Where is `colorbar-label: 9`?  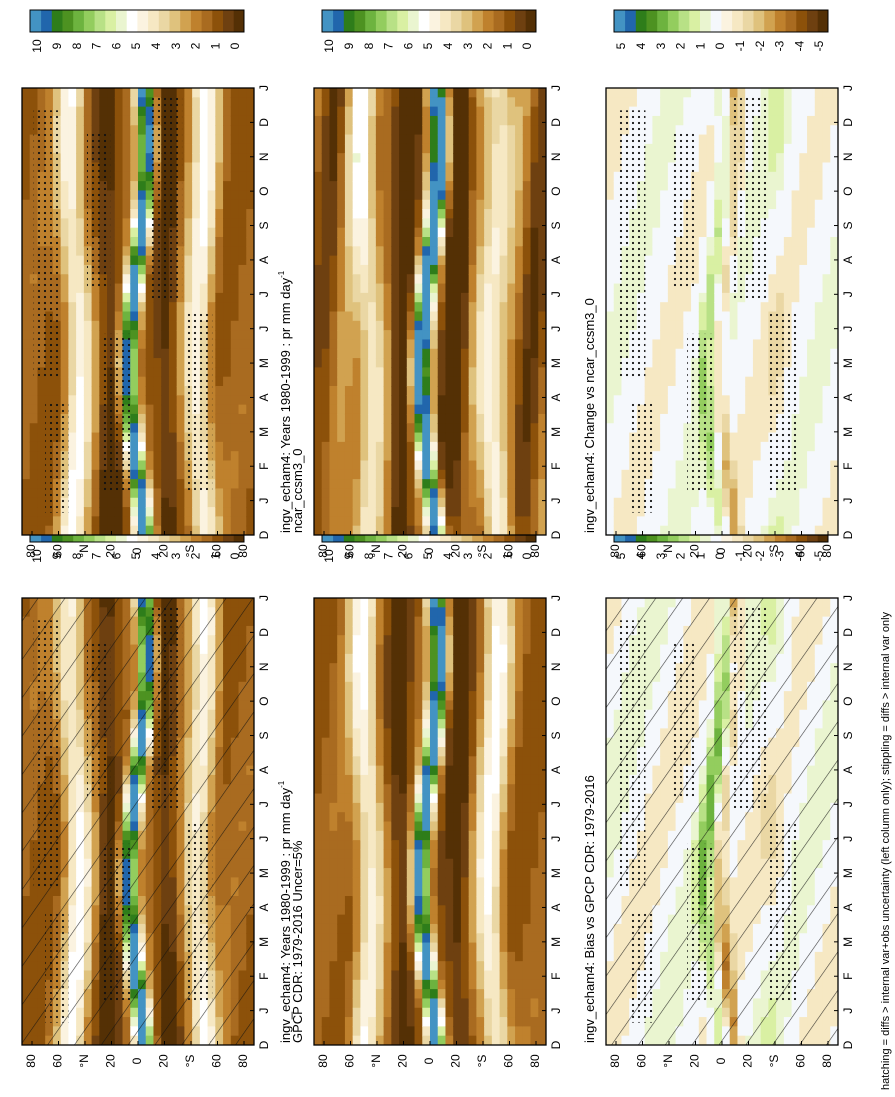
colorbar-label: 9 is located at coordinates (57, 555).